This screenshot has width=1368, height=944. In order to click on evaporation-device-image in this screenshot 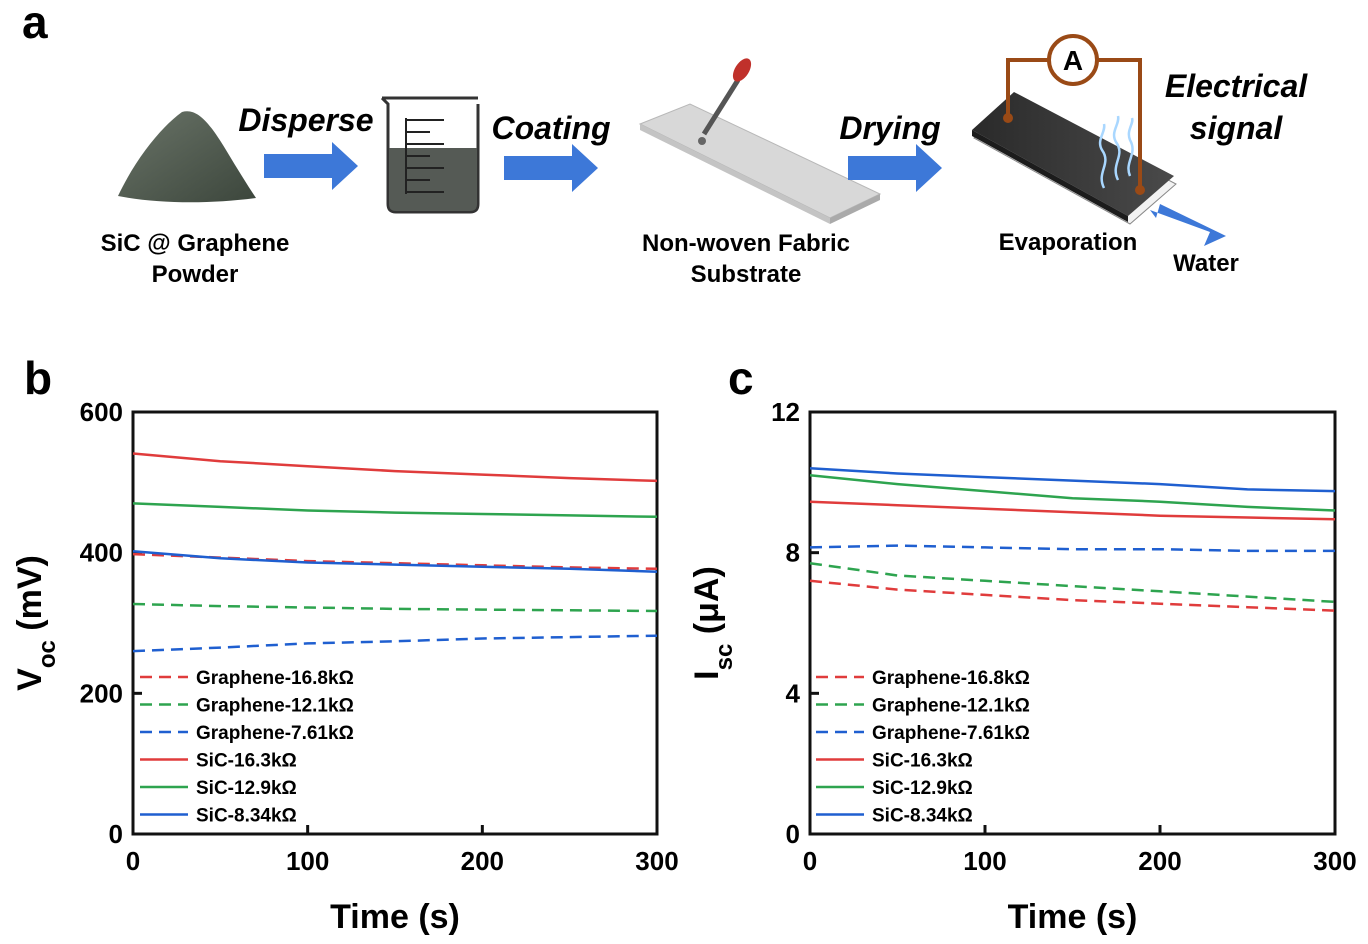, I will do `click(1099, 169)`.